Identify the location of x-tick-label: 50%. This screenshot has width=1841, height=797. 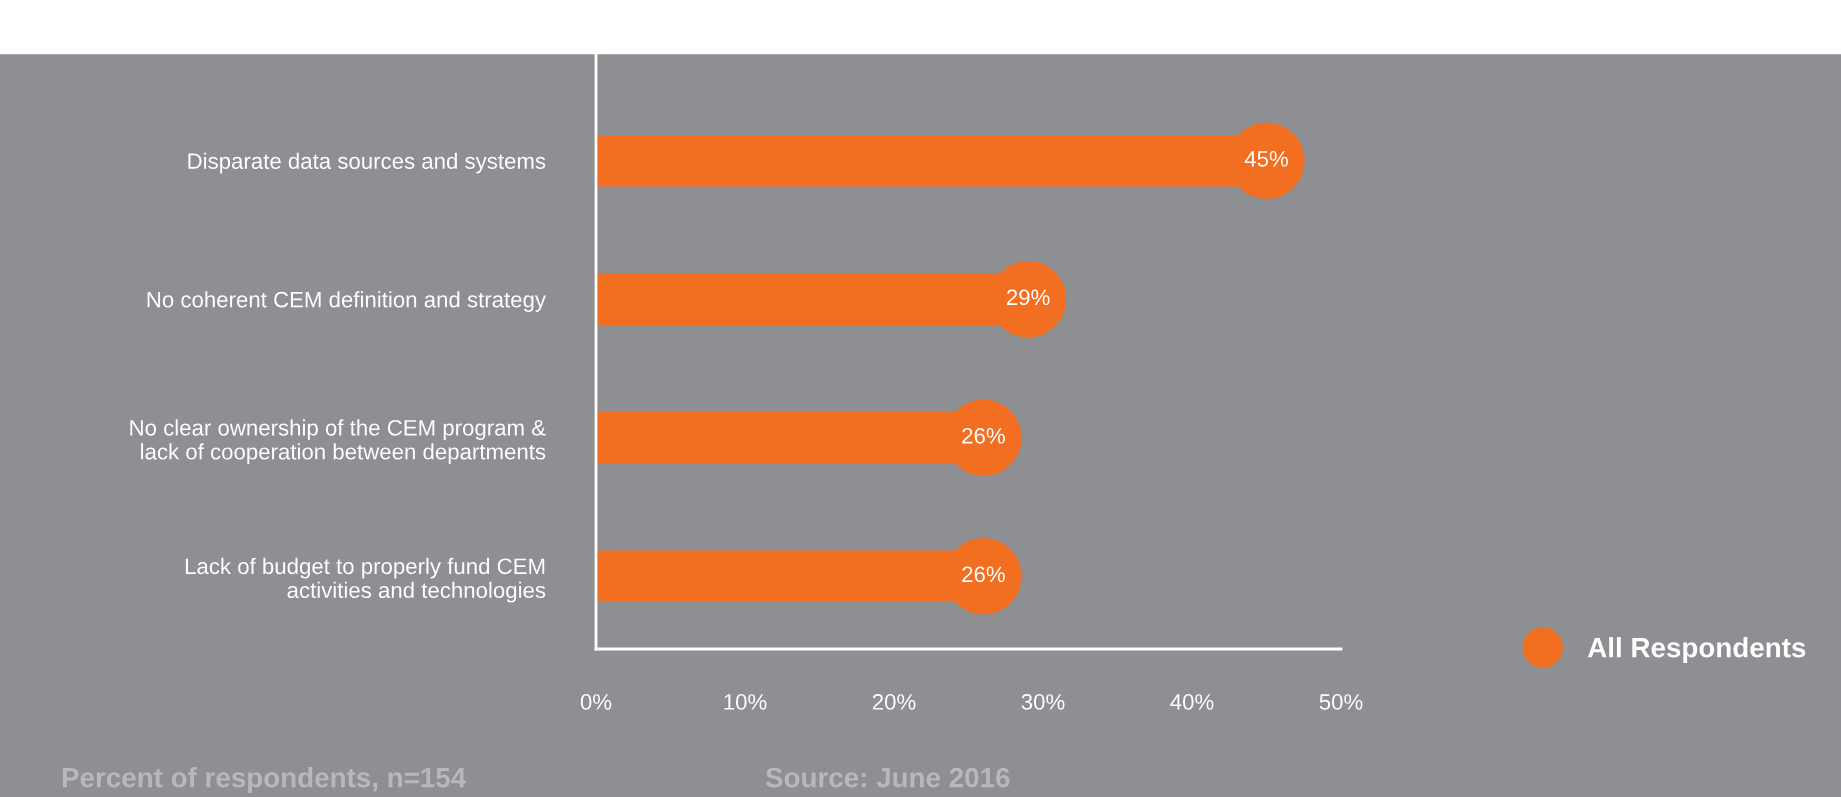
(1341, 702).